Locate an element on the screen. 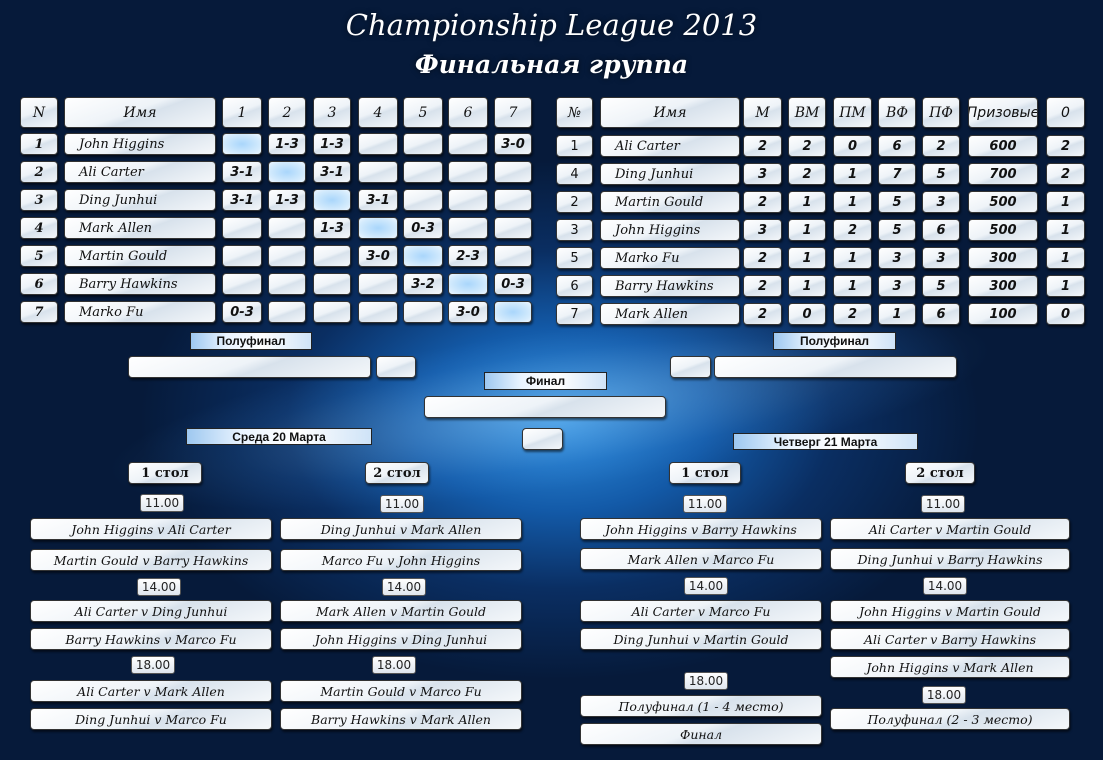 The image size is (1103, 760). standings-value: 3 is located at coordinates (897, 258).